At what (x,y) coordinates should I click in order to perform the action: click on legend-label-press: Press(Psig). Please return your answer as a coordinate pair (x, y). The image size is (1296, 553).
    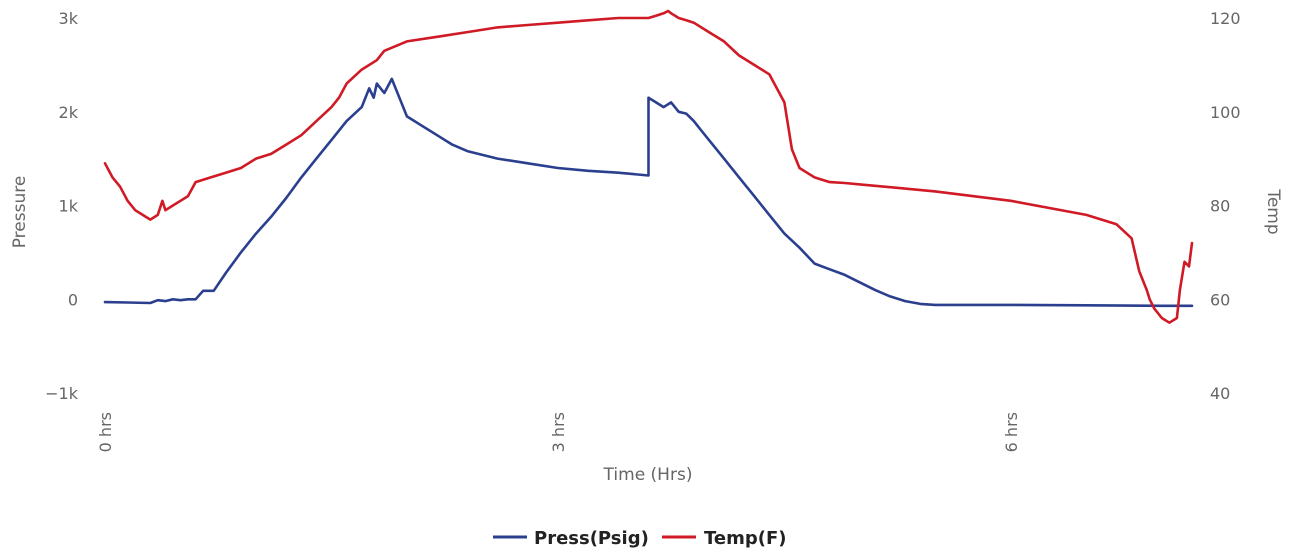
    Looking at the image, I should click on (591, 538).